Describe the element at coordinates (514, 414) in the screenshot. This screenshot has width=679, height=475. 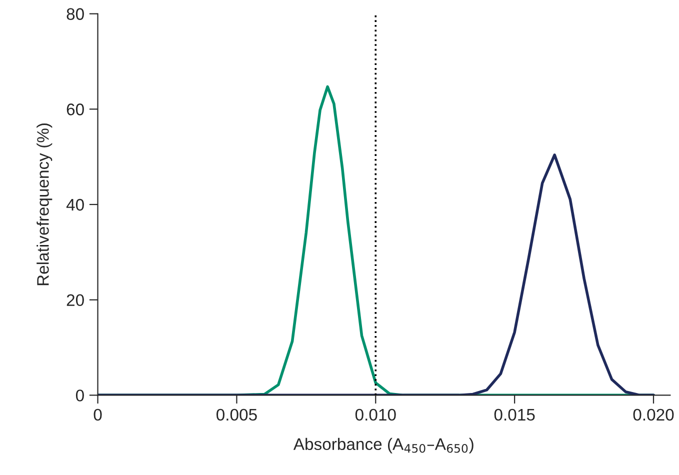
I see `x-tick-label: 0.015` at that location.